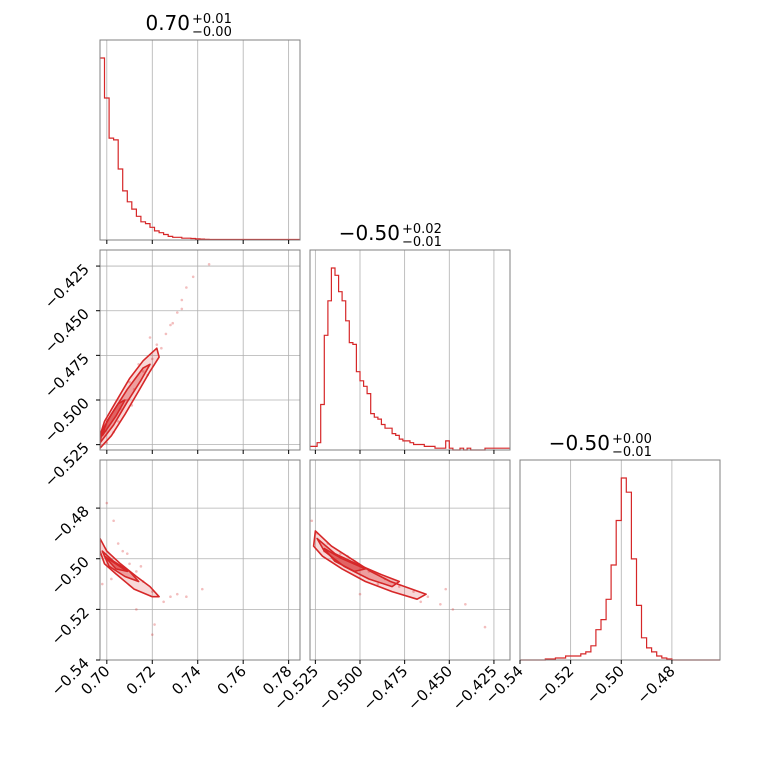 This screenshot has width=760, height=760. Describe the element at coordinates (67, 375) in the screenshot. I see `y-tick-label: −0.475` at that location.